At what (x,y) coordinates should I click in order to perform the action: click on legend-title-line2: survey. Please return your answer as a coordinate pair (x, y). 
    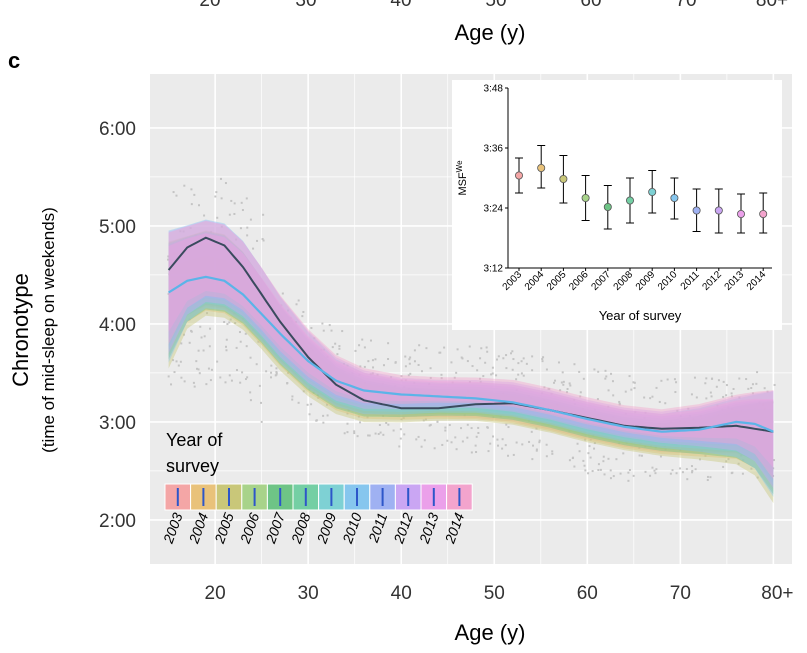
    Looking at the image, I should click on (192, 466).